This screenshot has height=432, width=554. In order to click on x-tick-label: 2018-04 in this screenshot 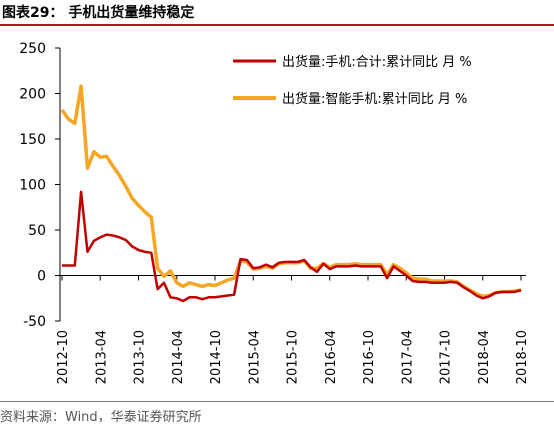, I will do `click(484, 357)`.